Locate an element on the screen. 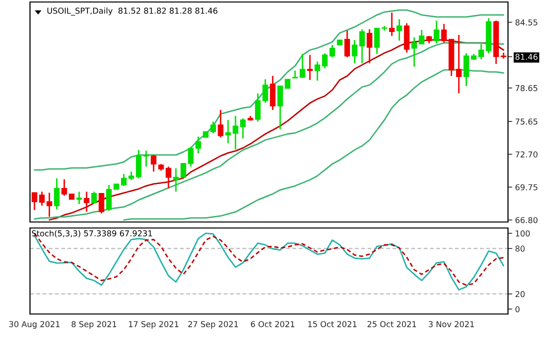 This screenshot has height=338, width=547. y-tick-label: 72.70 is located at coordinates (527, 154).